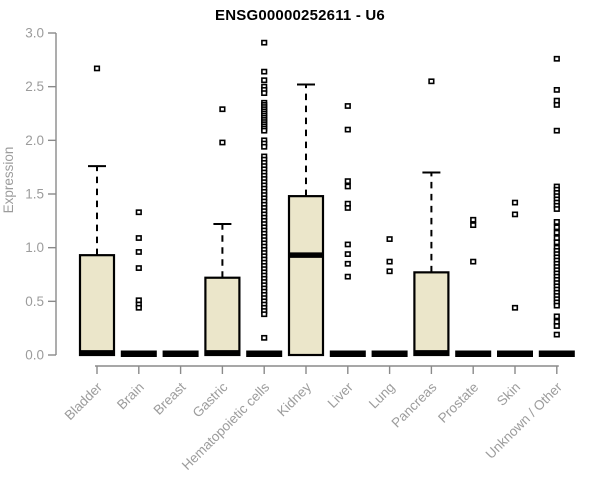 The height and width of the screenshot is (500, 600). Describe the element at coordinates (294, 399) in the screenshot. I see `x-category-label: Kidney` at that location.